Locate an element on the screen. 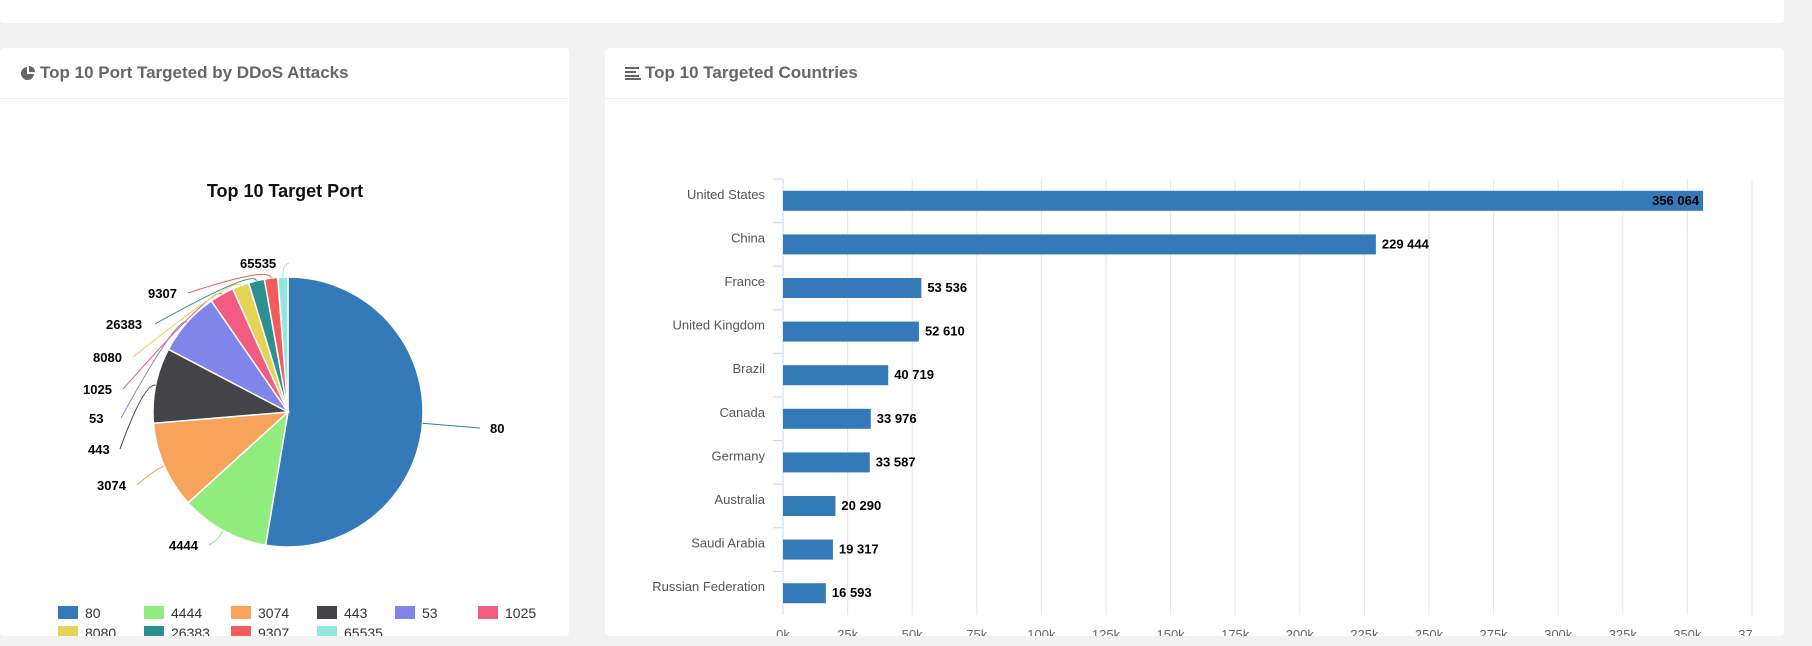  legend-item-4444: 4444 is located at coordinates (173, 613).